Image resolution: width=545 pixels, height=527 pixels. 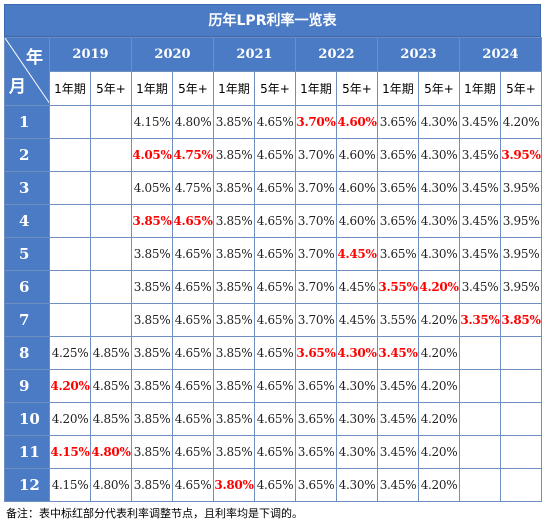 I want to click on month-axis-label: 月, so click(x=17, y=87).